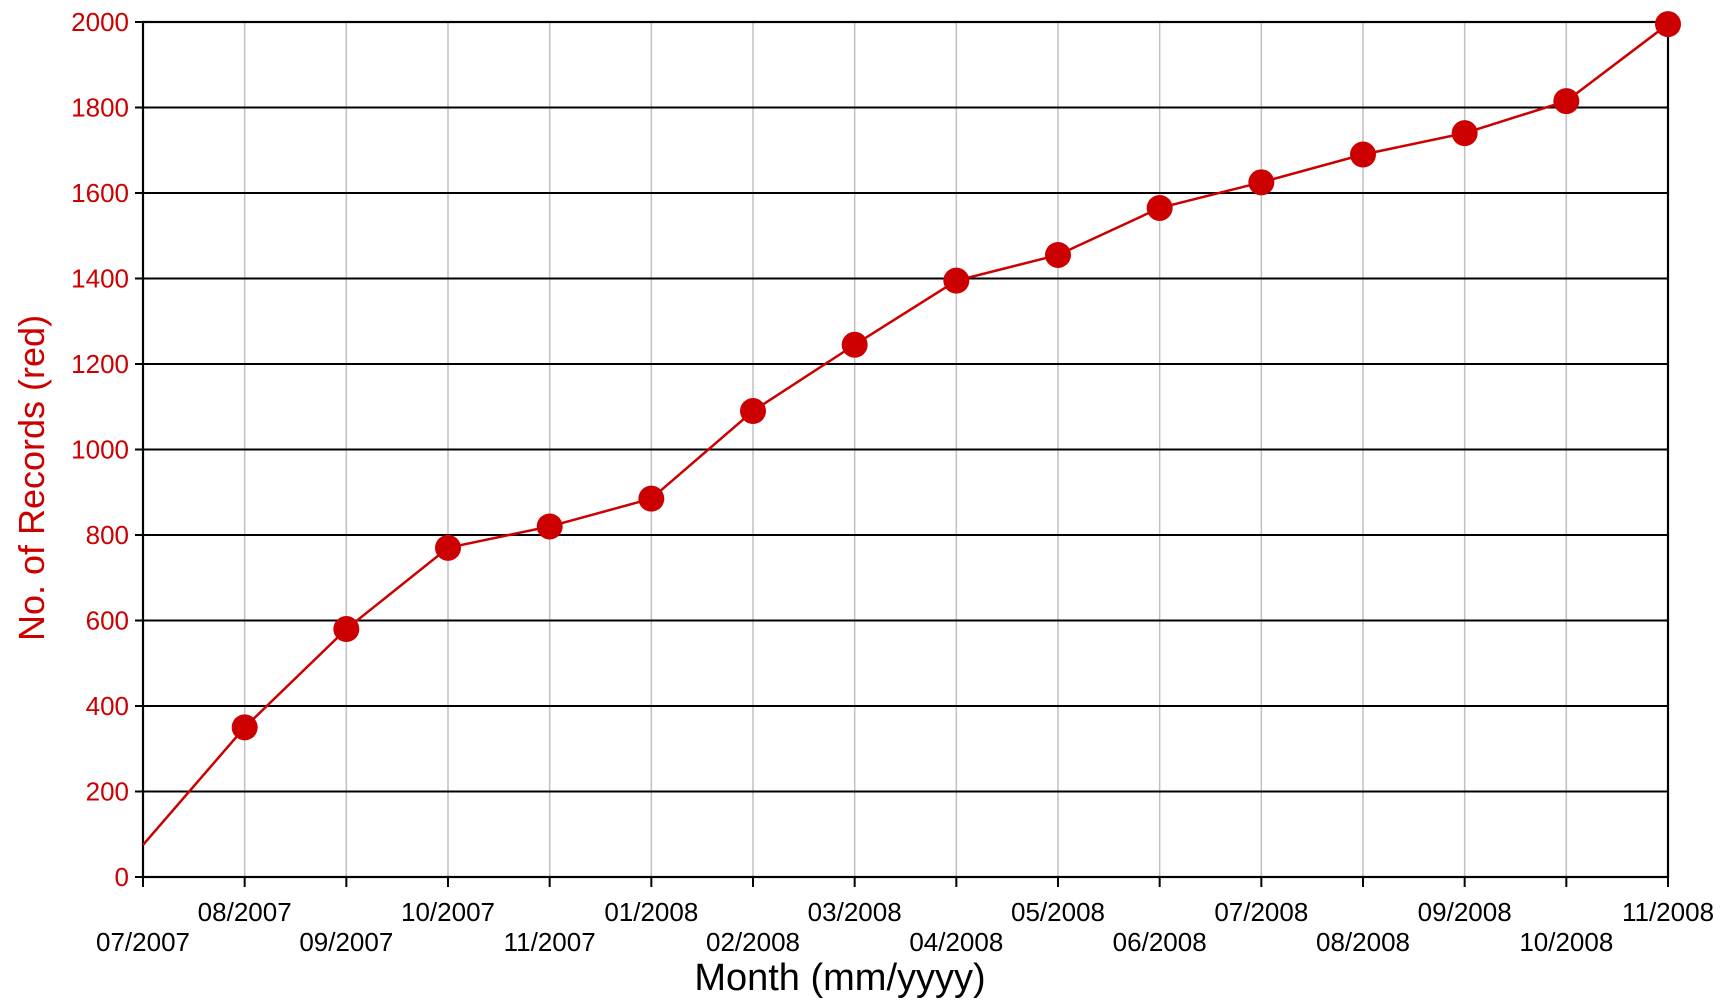 The width and height of the screenshot is (1729, 1005). I want to click on y-tick-label: 600, so click(107, 621).